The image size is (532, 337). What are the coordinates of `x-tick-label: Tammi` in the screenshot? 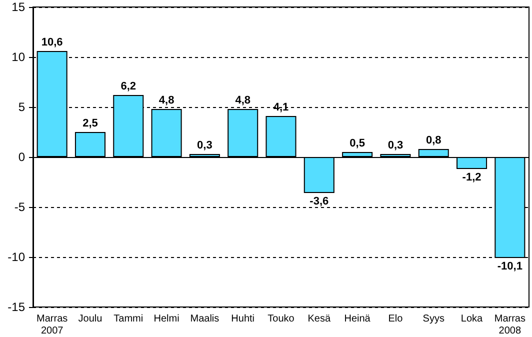 It's located at (129, 319).